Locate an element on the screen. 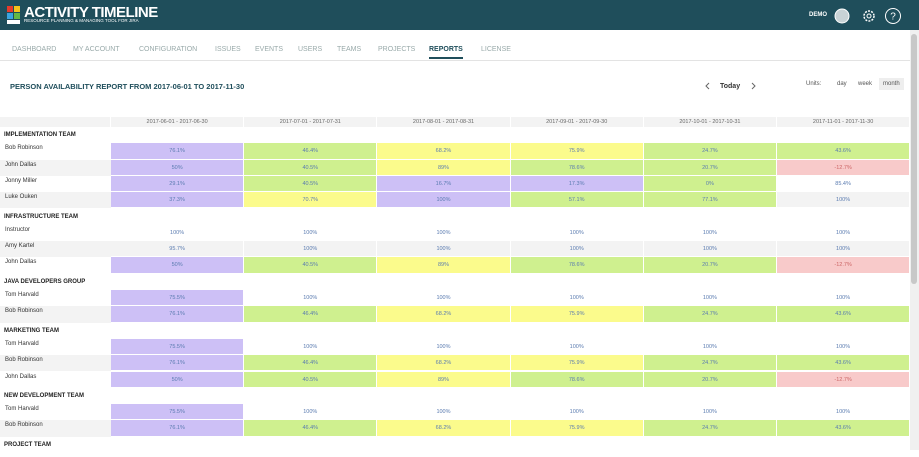  availability-cell: 70.7% is located at coordinates (310, 200).